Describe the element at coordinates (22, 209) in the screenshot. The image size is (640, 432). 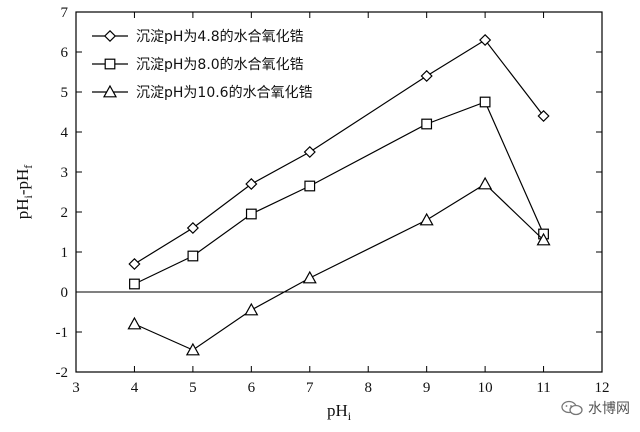
I see `y-axis-title-part-1: pH` at that location.